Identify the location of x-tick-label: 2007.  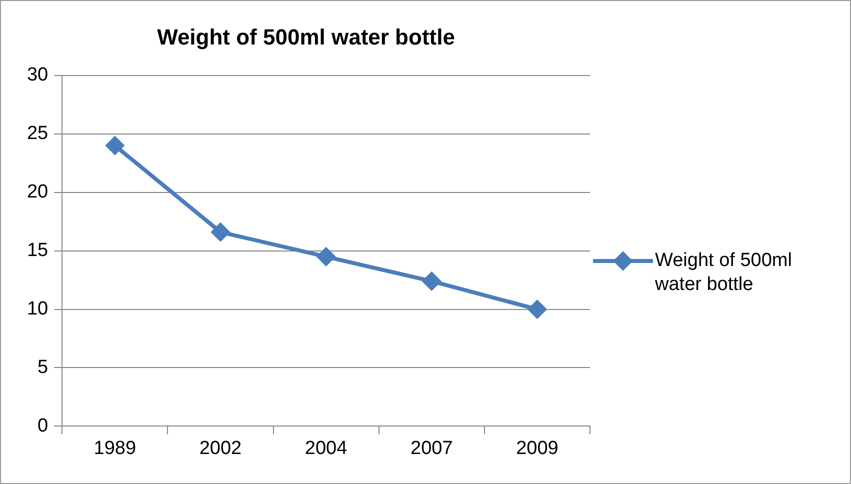
(431, 448).